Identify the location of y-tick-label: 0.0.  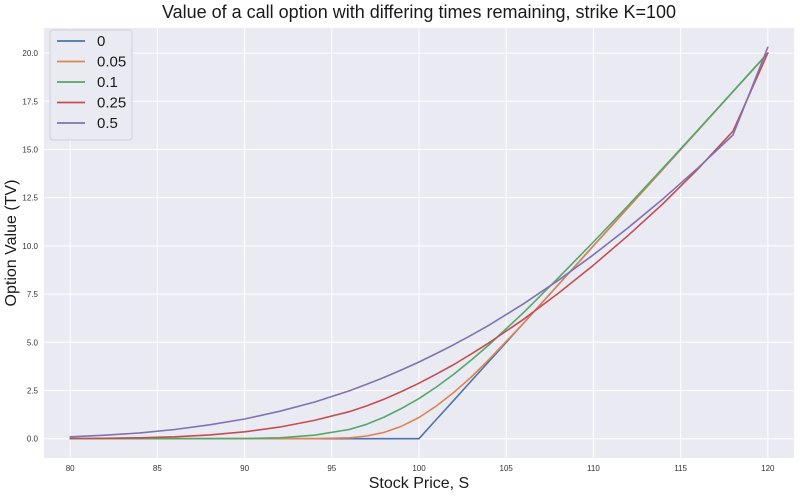
(33, 439).